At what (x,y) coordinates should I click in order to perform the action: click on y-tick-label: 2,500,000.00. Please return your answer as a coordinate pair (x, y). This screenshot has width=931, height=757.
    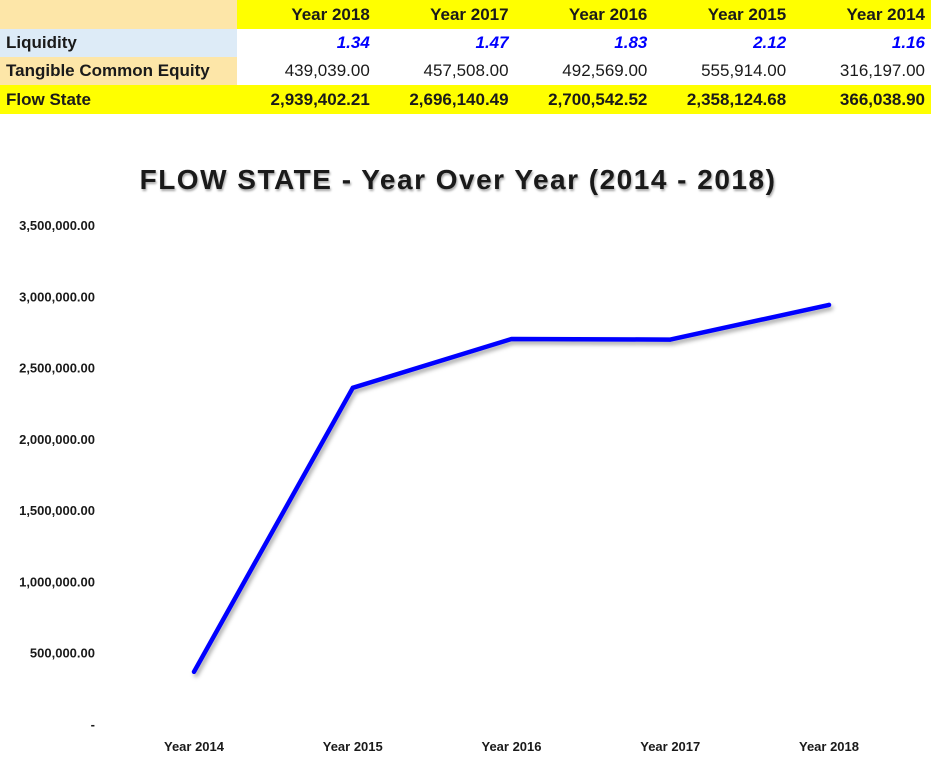
    Looking at the image, I should click on (57, 368).